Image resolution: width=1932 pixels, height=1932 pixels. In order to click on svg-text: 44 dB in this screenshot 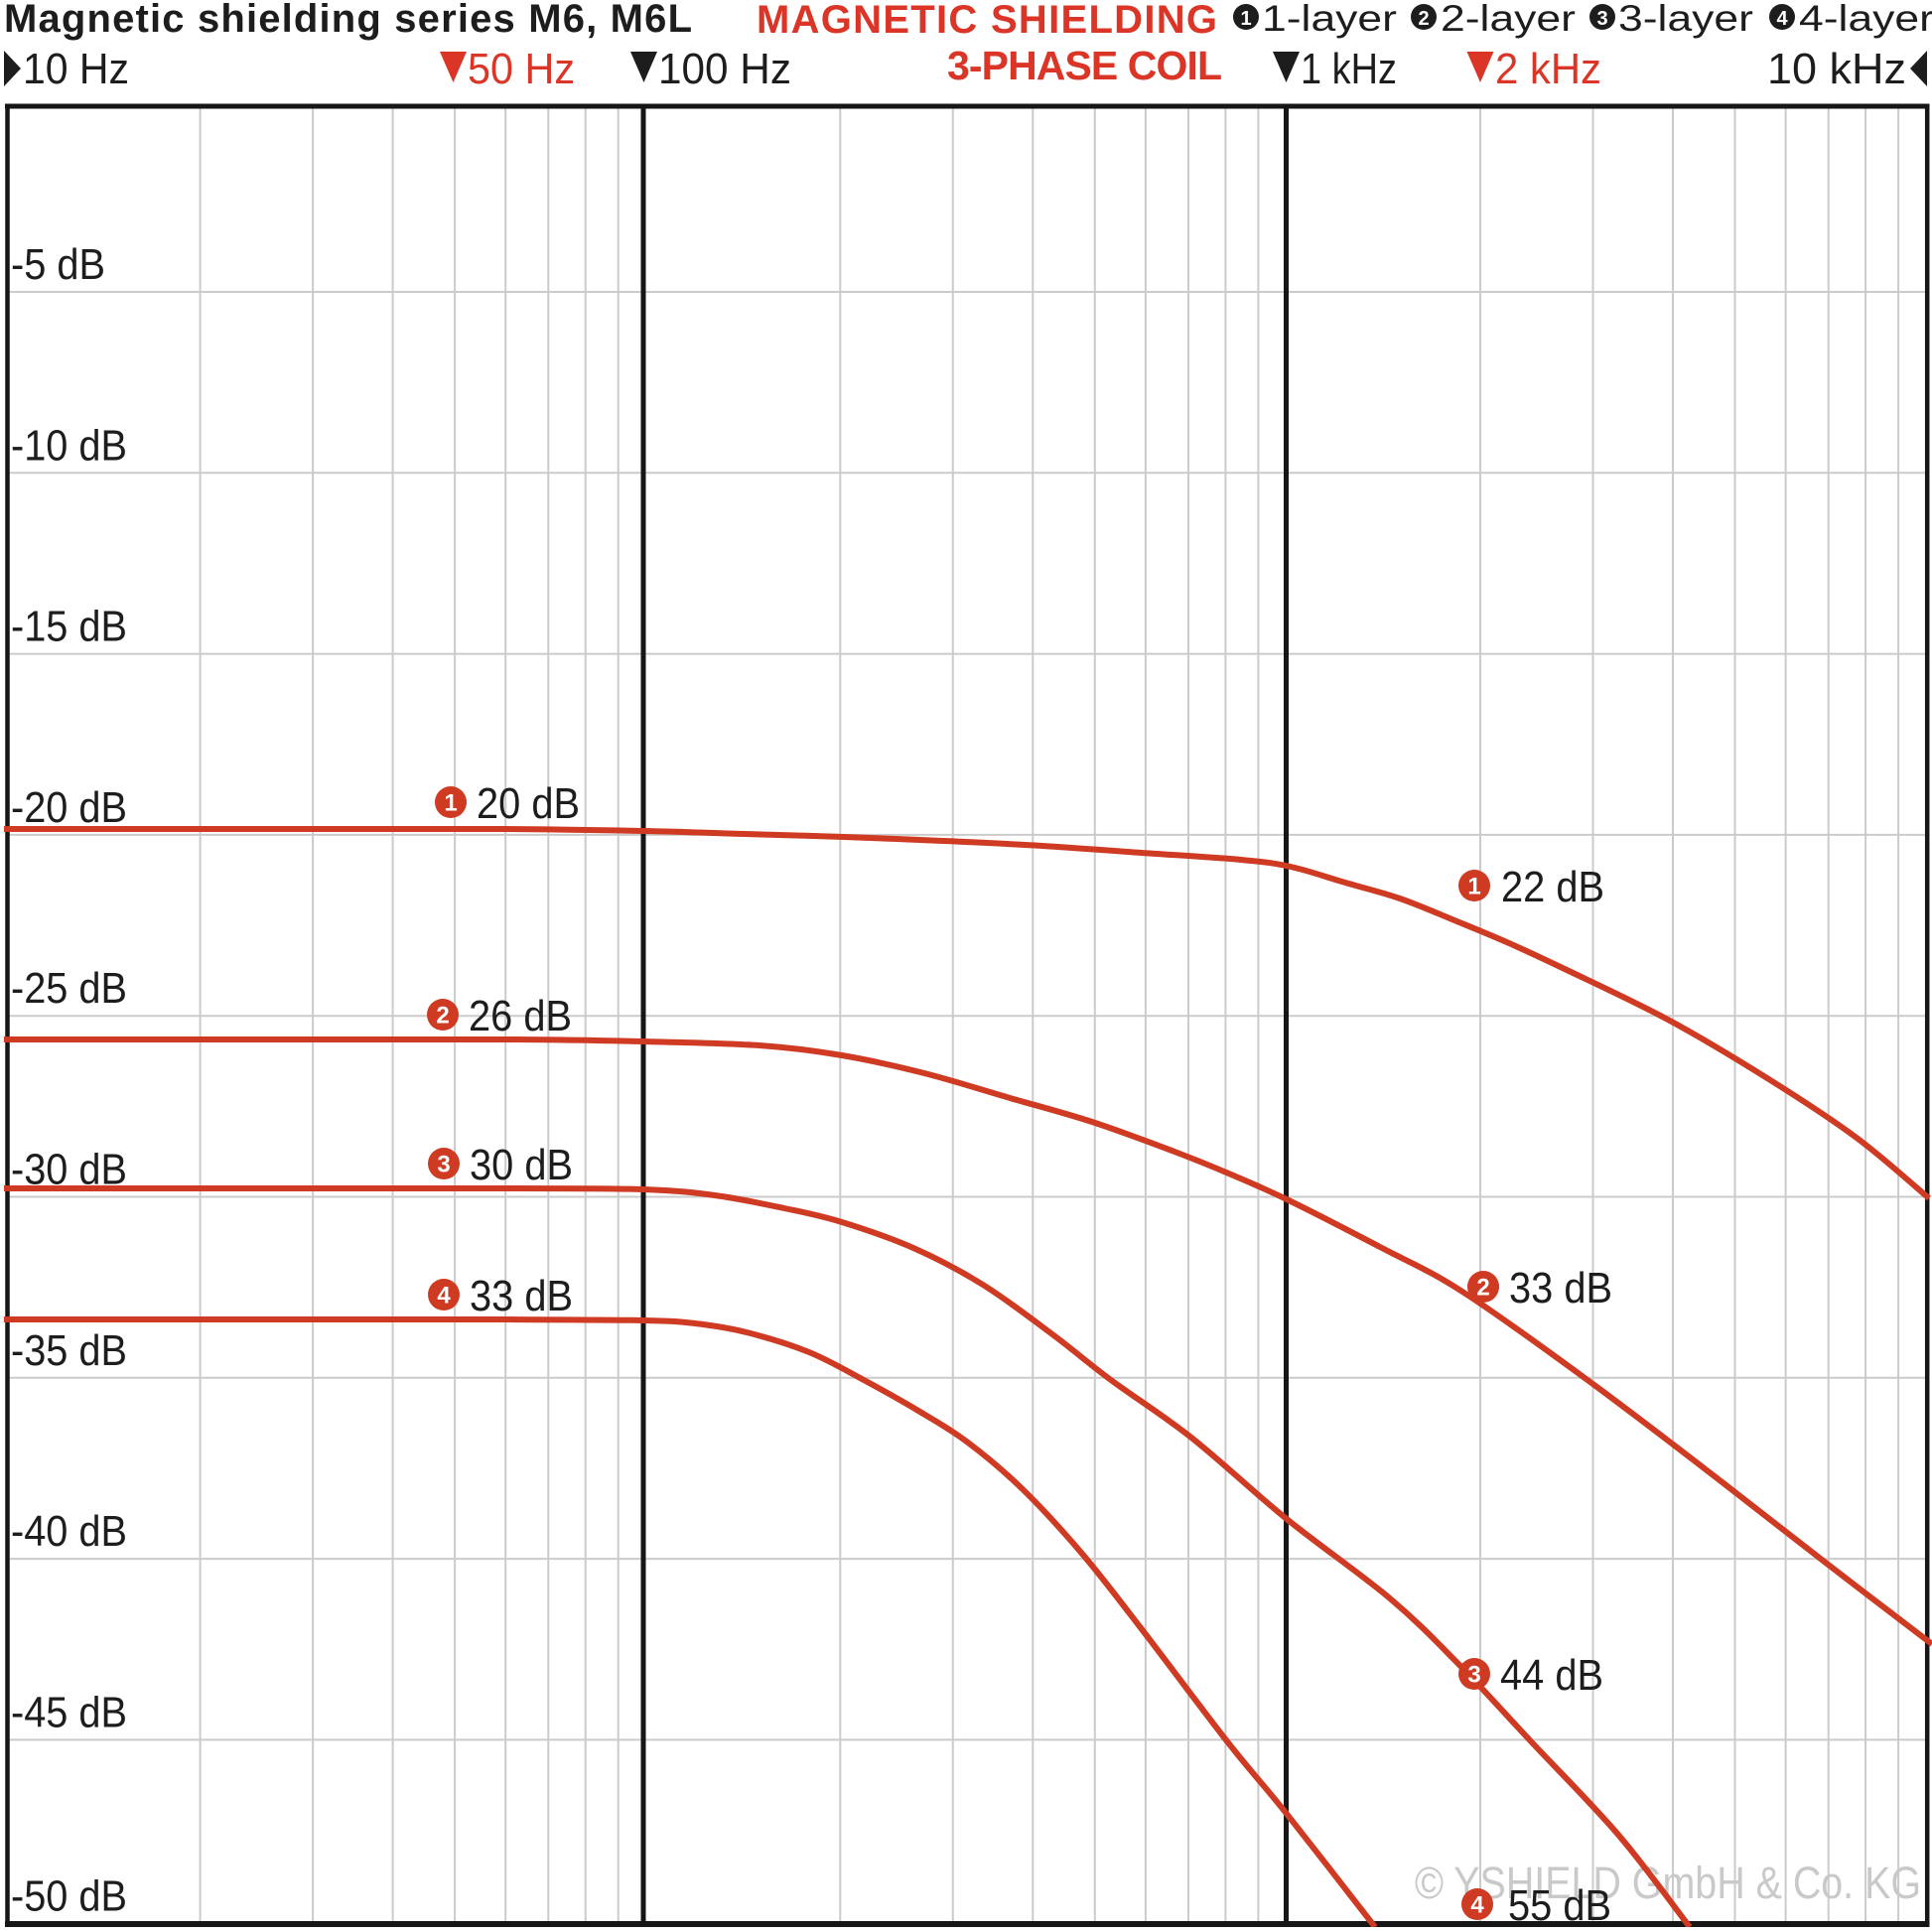, I will do `click(1552, 1676)`.